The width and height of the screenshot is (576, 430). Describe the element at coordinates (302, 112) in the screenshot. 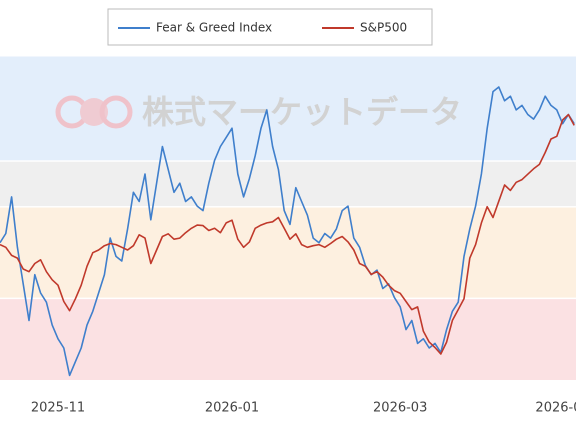

I see `watermark-text: 株式マーケットデータ` at that location.